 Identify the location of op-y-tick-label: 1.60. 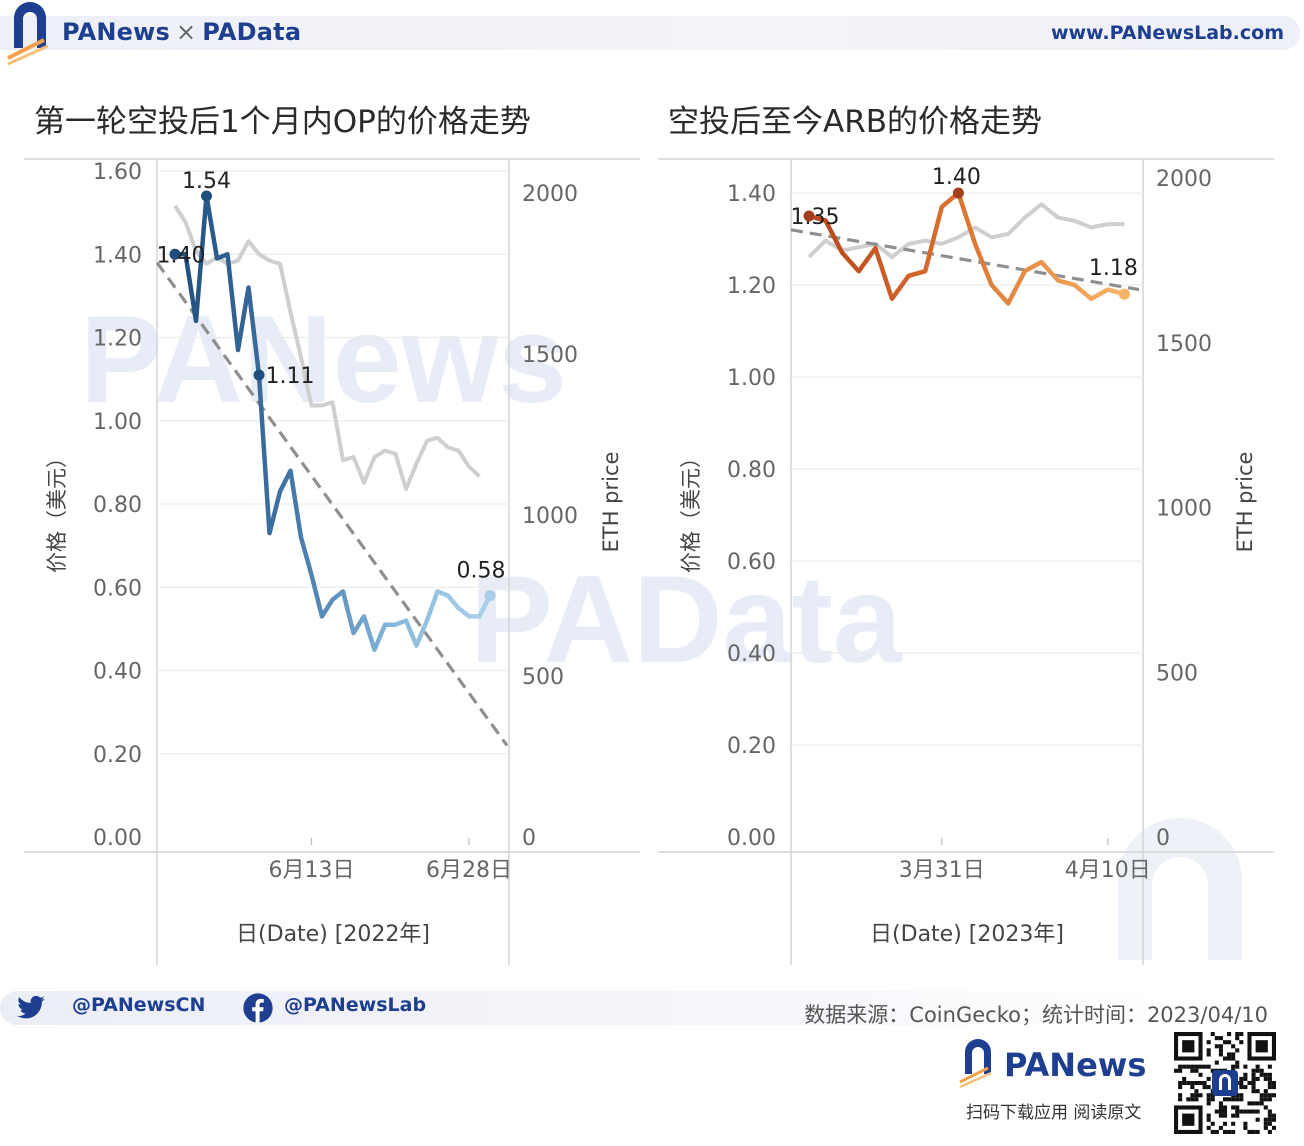
(117, 172).